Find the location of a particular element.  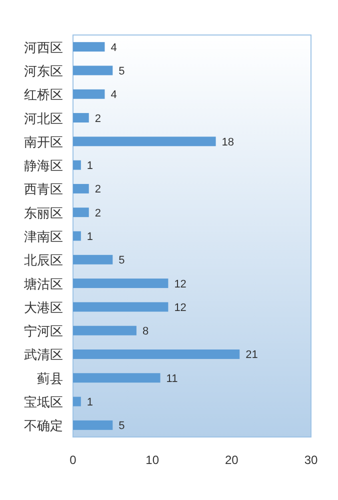

y-tick-label: 宝坻区 is located at coordinates (43, 402).